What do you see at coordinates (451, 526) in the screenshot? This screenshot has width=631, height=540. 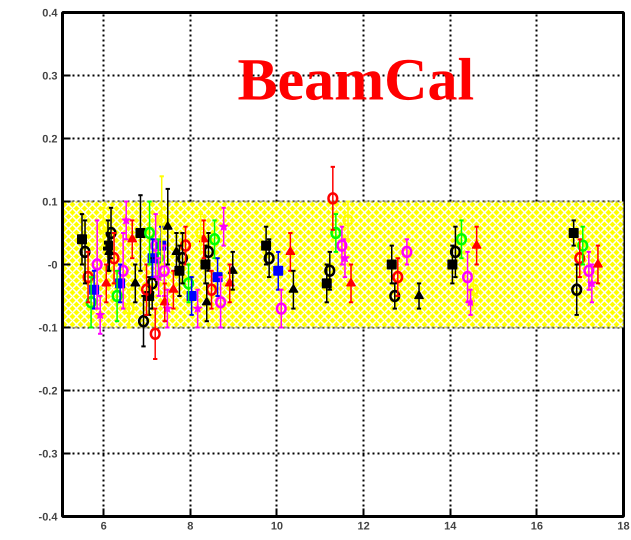 I see `x-tick-label: 14` at bounding box center [451, 526].